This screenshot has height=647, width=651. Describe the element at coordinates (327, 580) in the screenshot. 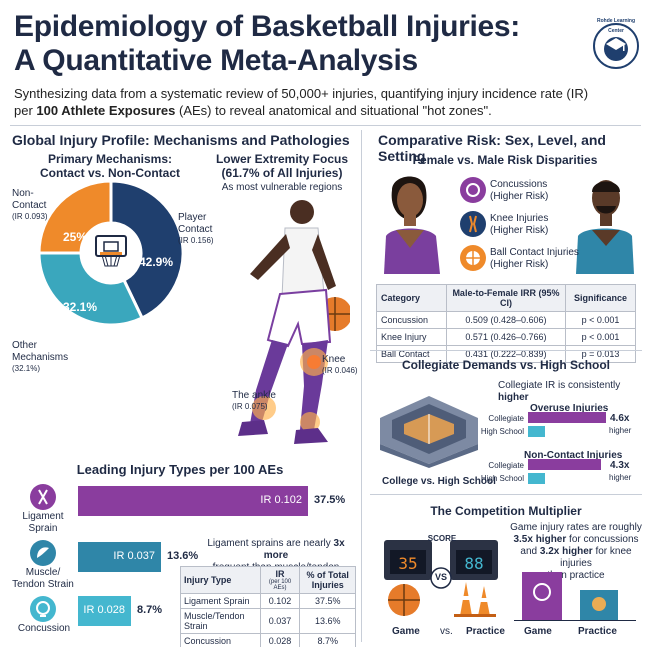

I see `table-header: % of Total Injuries` at that location.